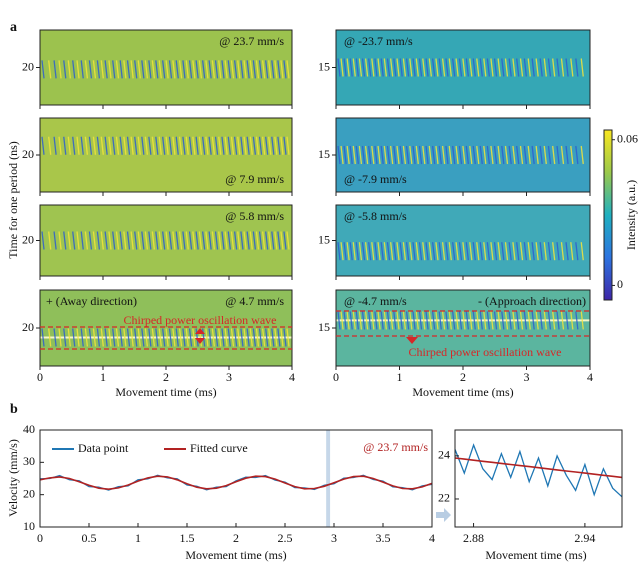 This screenshot has width=640, height=568. What do you see at coordinates (13, 478) in the screenshot?
I see `y-axis-label: Velocity (mm/s)` at bounding box center [13, 478].